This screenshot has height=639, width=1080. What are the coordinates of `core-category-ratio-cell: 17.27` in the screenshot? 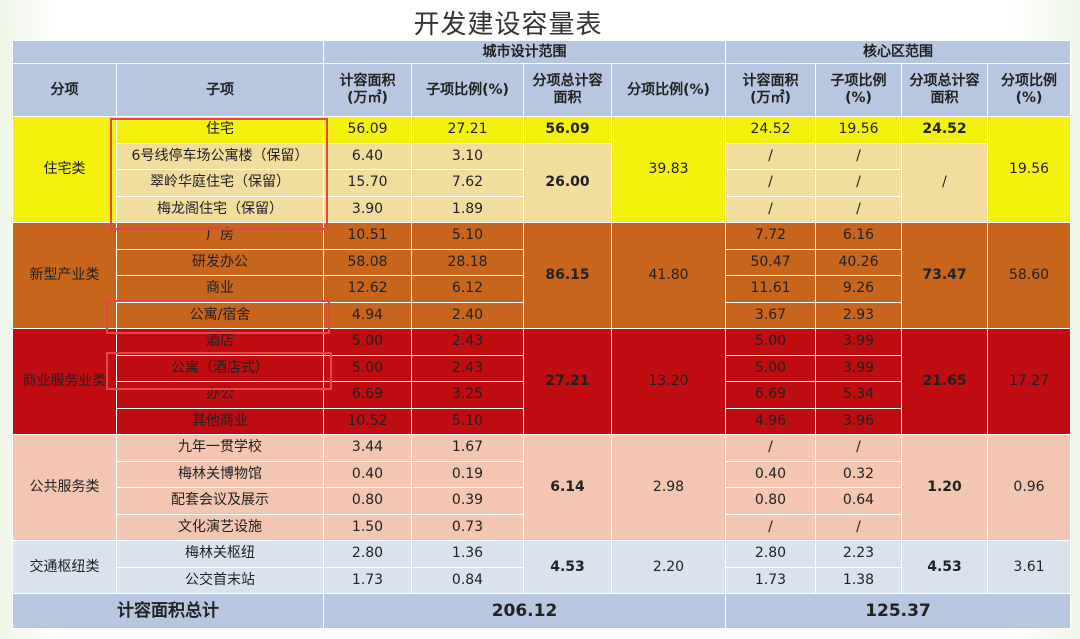 It's located at (1029, 381).